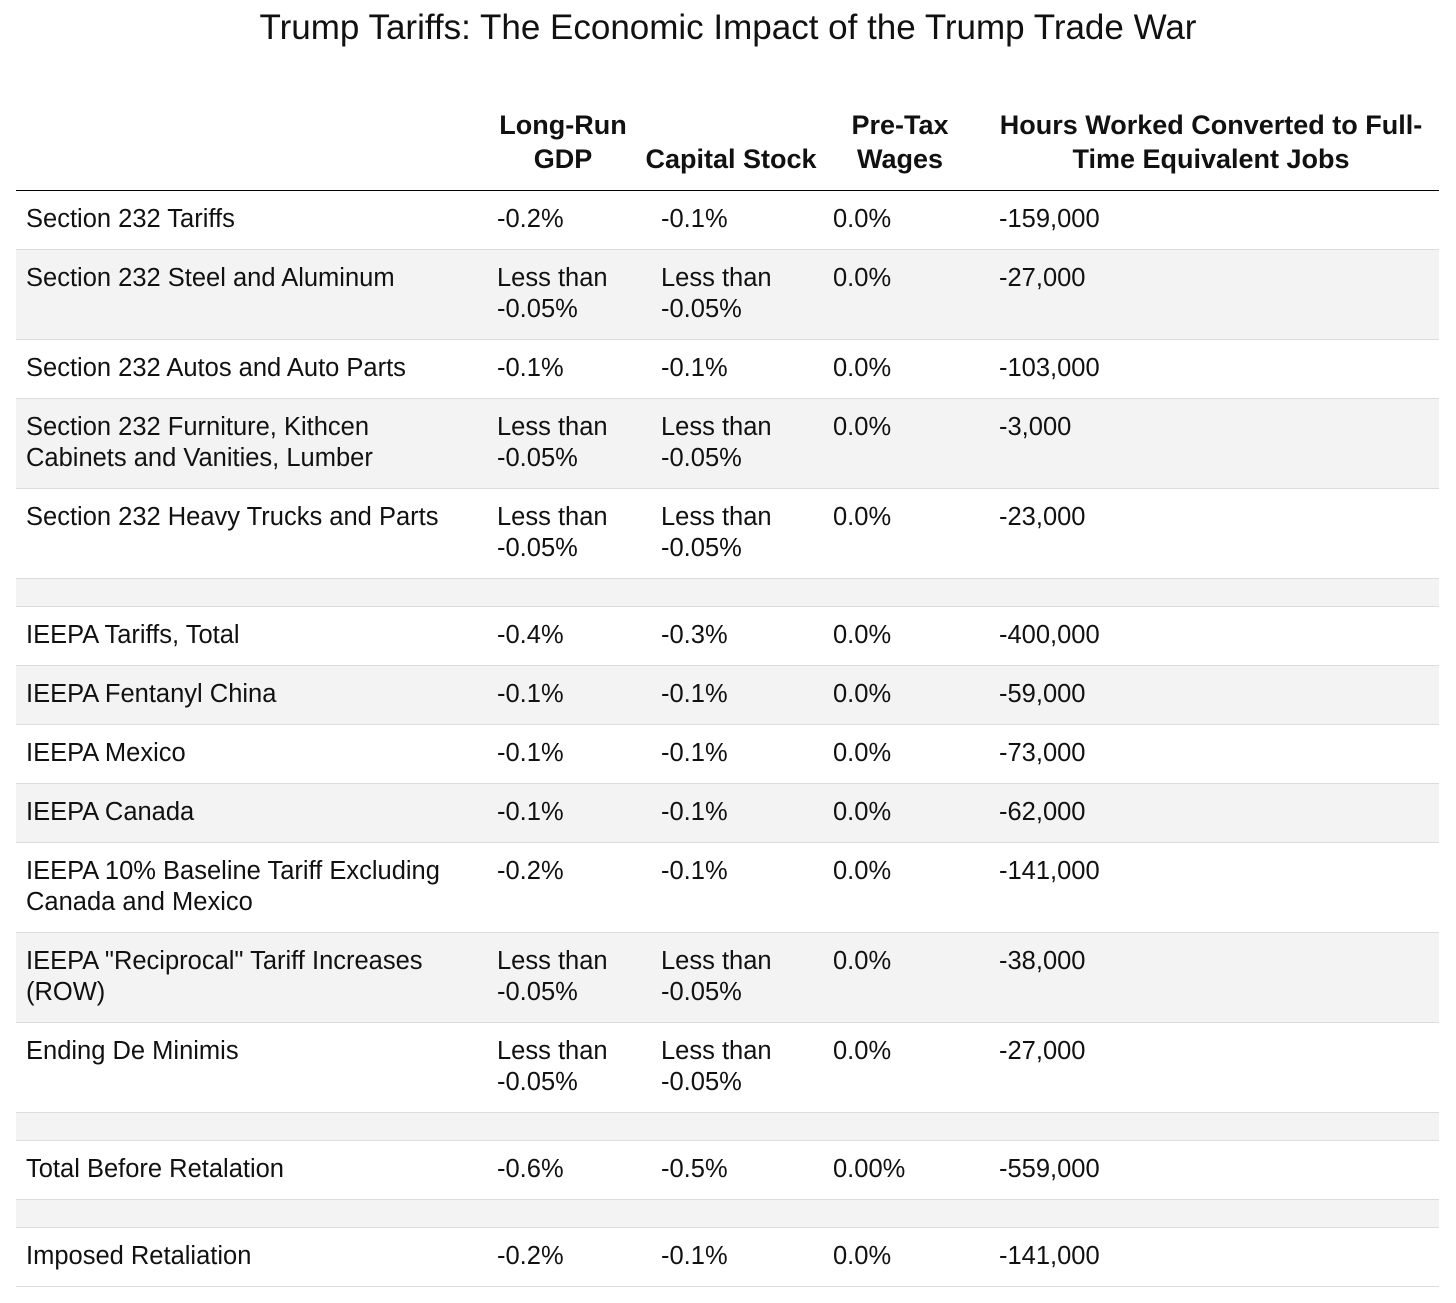 The height and width of the screenshot is (1303, 1456). I want to click on cell-fte-jobs: -38,000, so click(1211, 977).